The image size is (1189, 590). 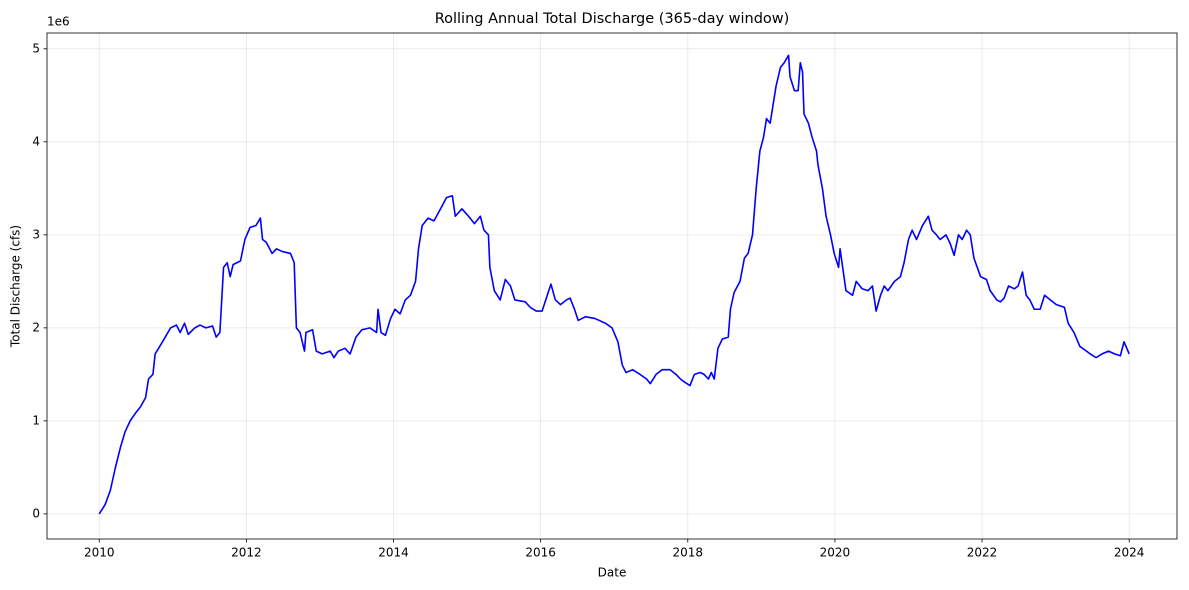 I want to click on y-tick-label: 0, so click(x=36, y=513).